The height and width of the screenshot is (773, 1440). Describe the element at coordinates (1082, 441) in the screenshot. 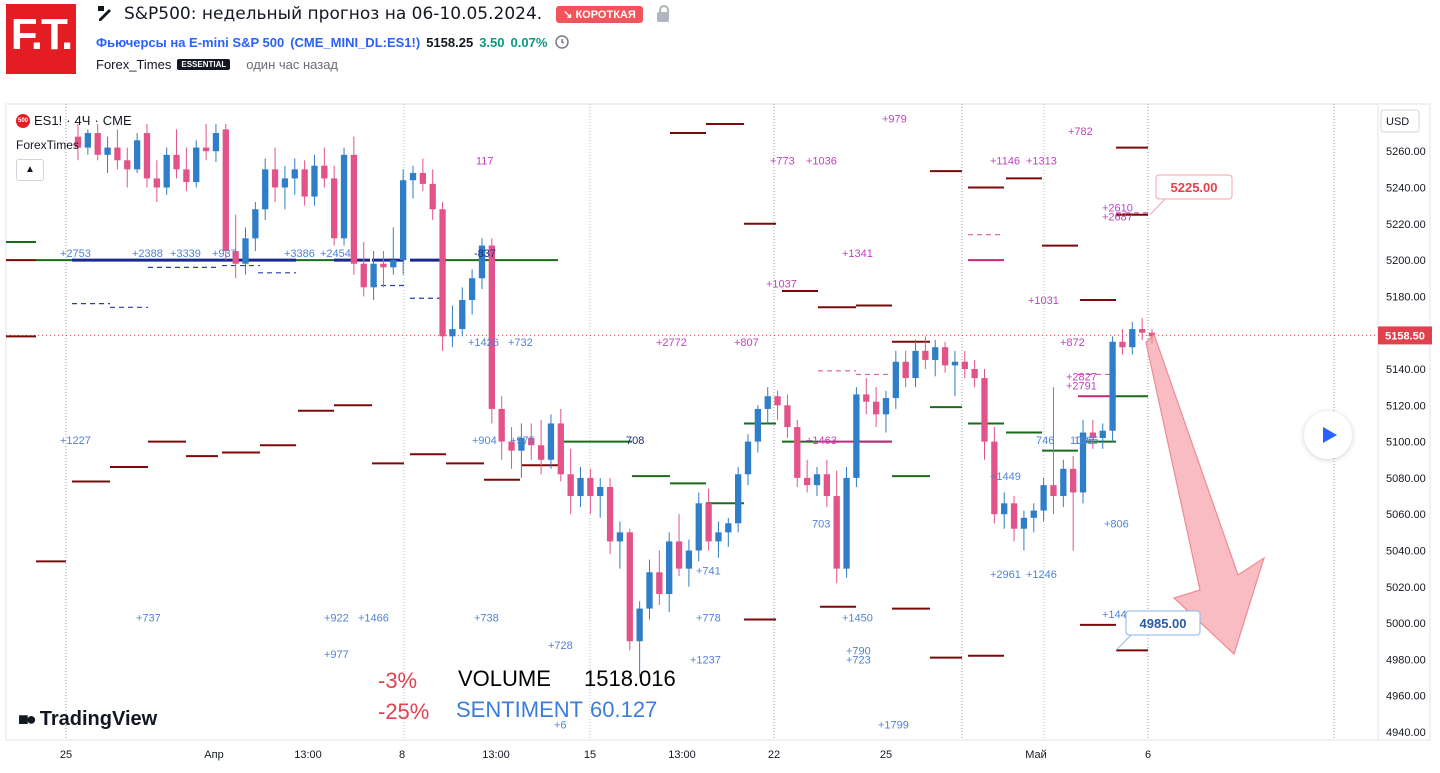

I see `volume-label: 1096` at that location.